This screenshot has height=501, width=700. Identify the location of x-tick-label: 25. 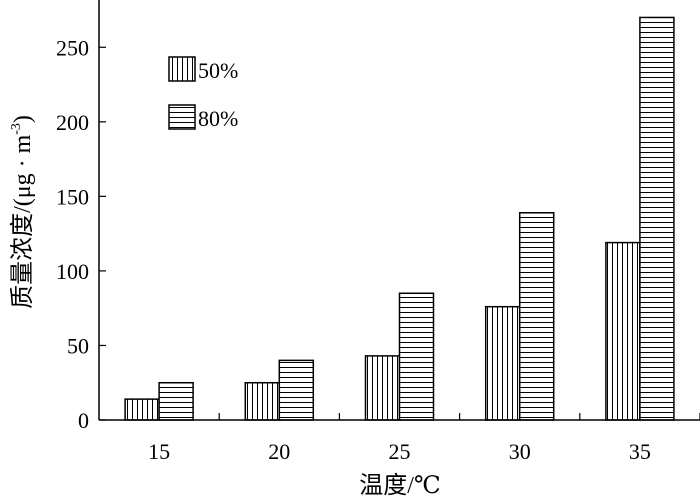
(400, 451).